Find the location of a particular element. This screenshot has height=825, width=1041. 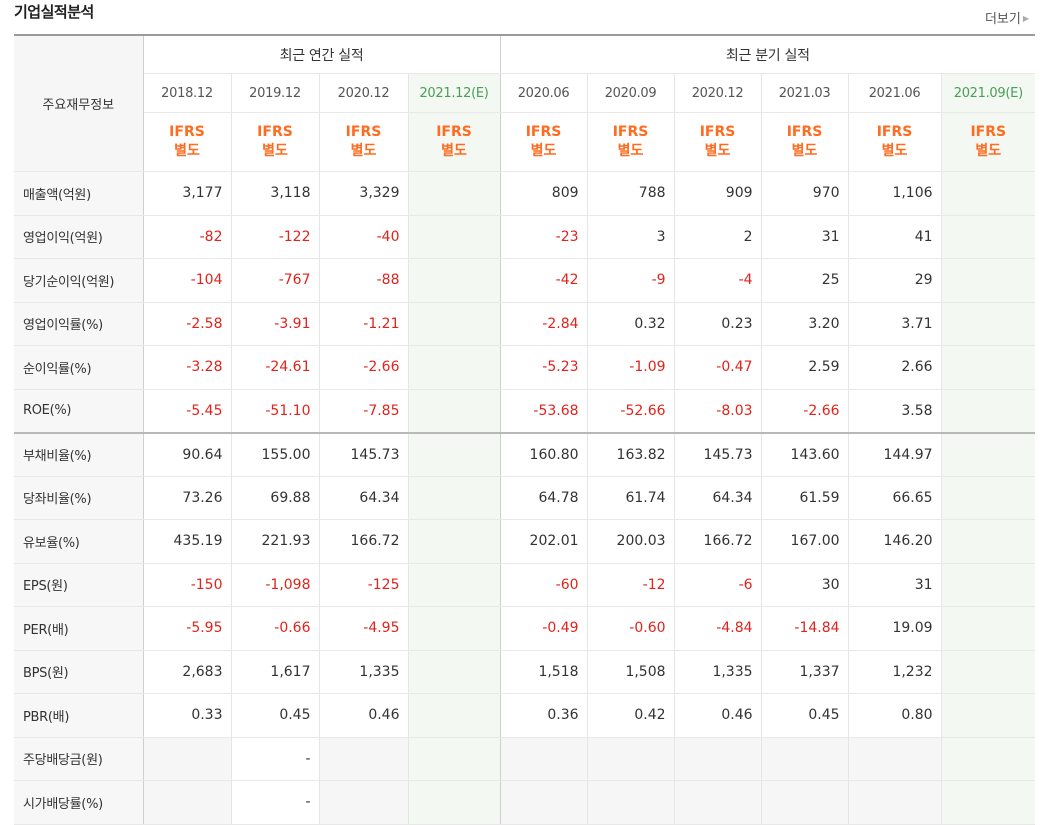

section-title: 기업실적분석 is located at coordinates (54, 12).